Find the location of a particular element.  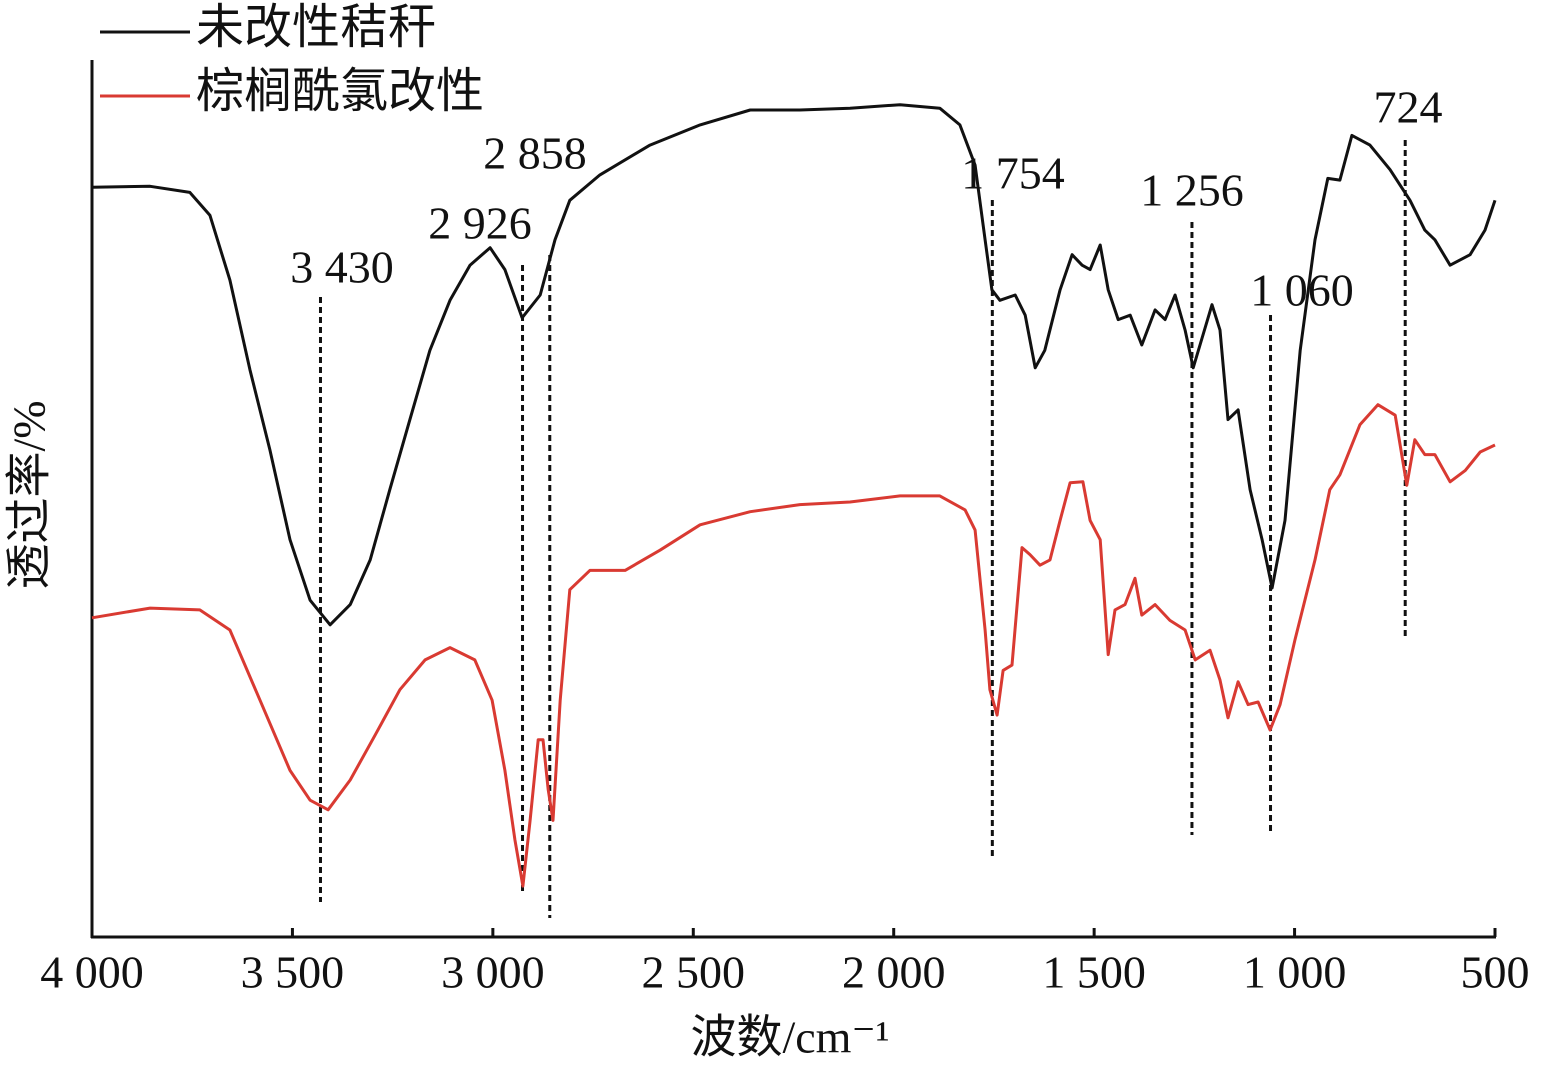

x-tick-label: 4 000 is located at coordinates (92, 972).